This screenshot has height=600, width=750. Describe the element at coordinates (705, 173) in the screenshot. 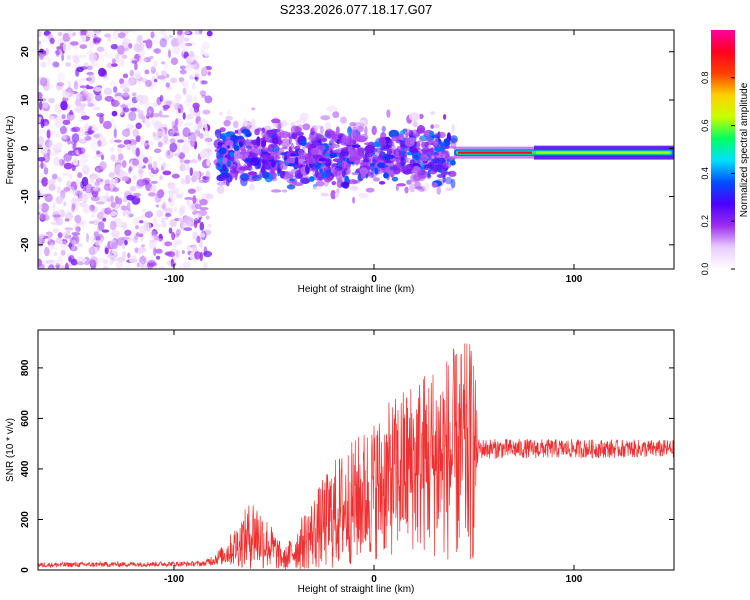

I see `colorbar-tick-label: 0.4` at that location.